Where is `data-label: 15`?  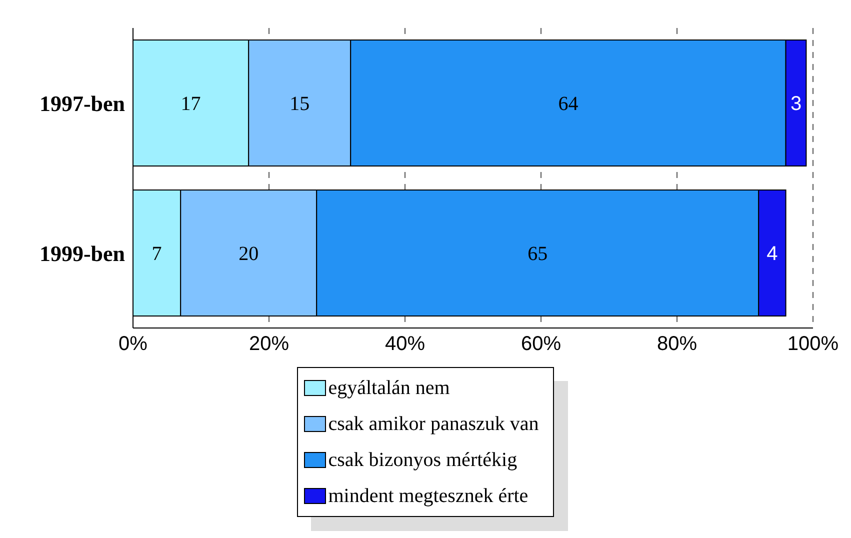
data-label: 15 is located at coordinates (300, 104).